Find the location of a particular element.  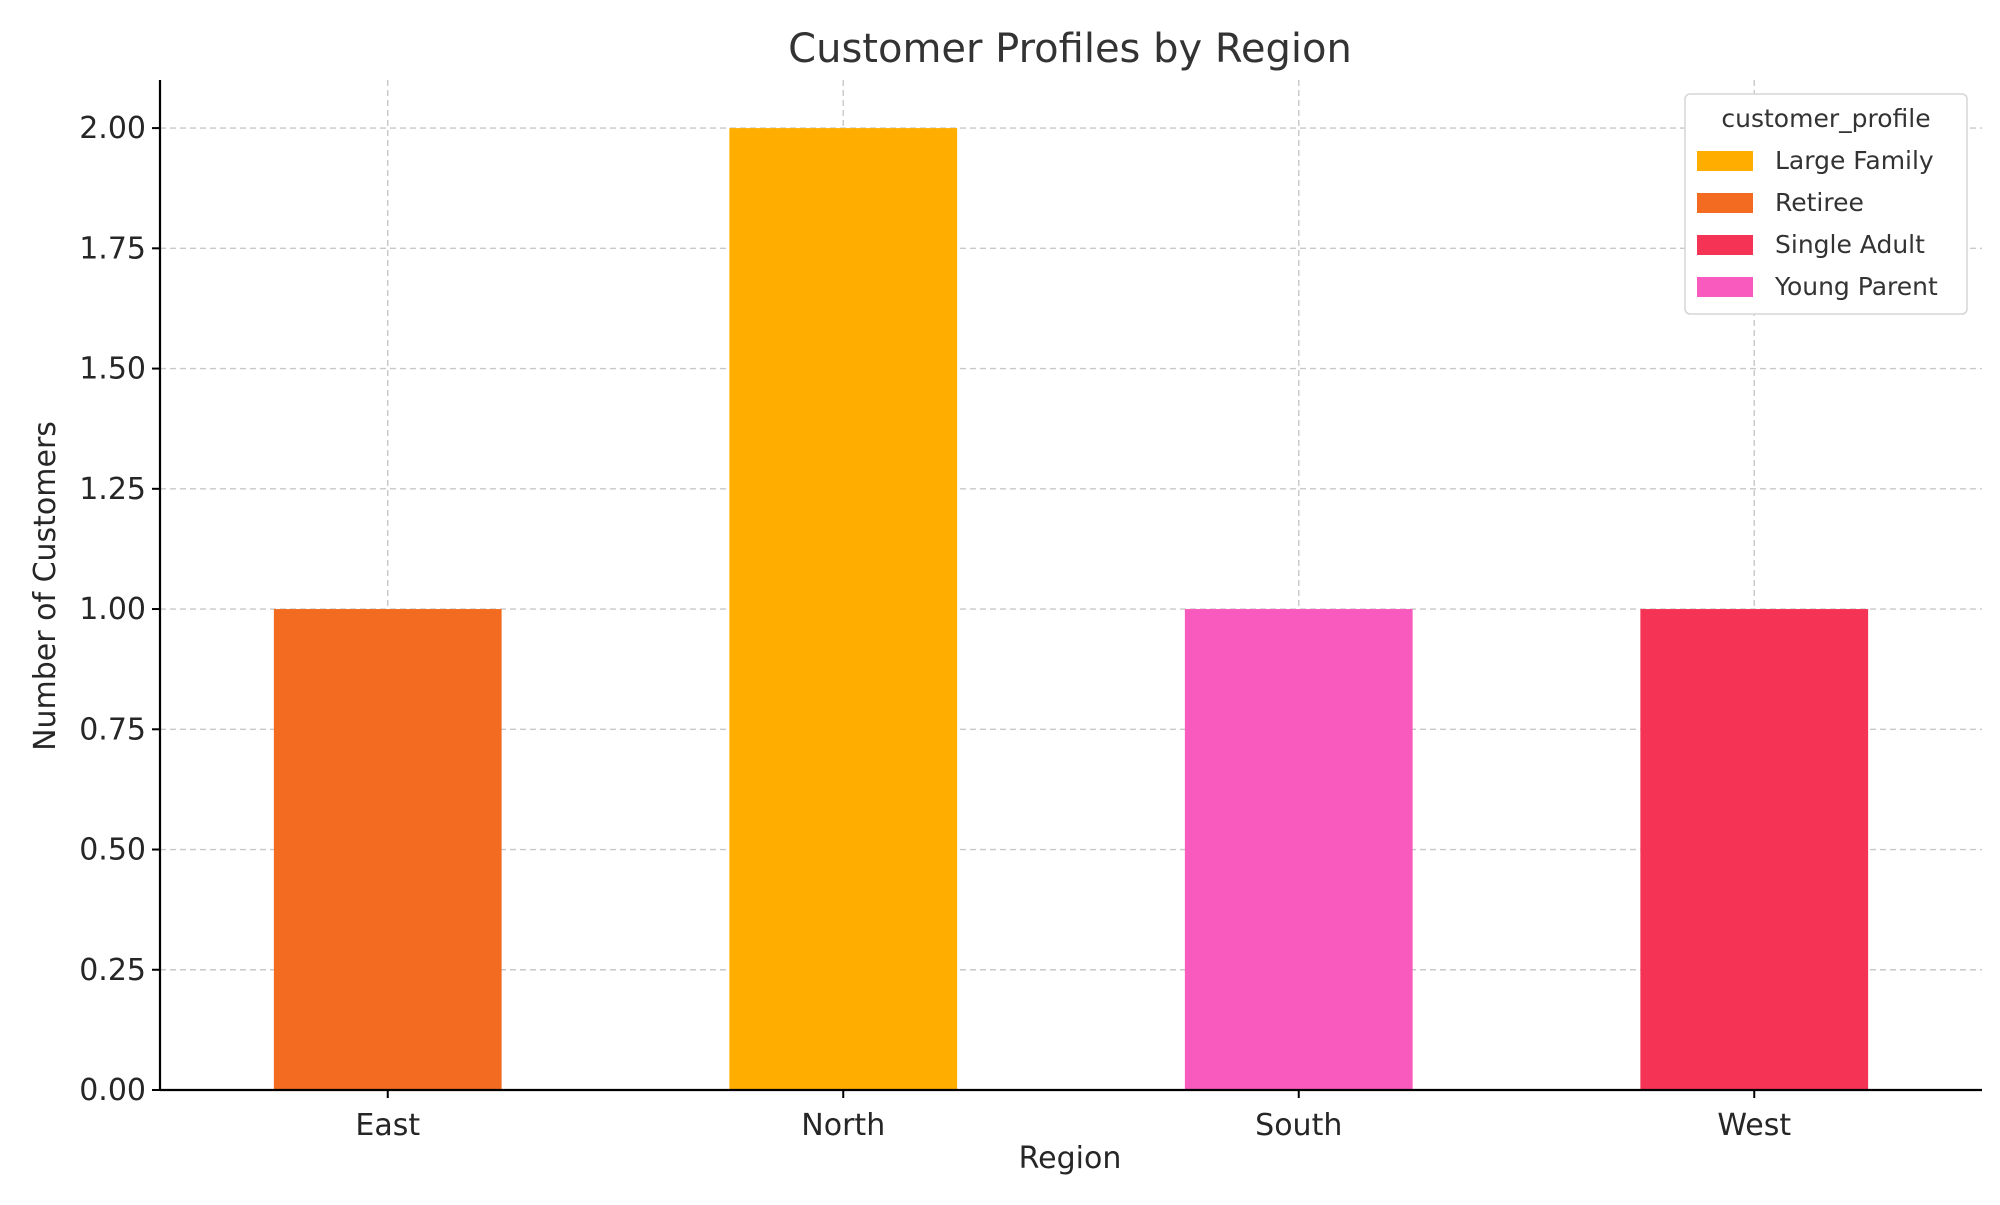

bar-west-single-adult is located at coordinates (1754, 849).